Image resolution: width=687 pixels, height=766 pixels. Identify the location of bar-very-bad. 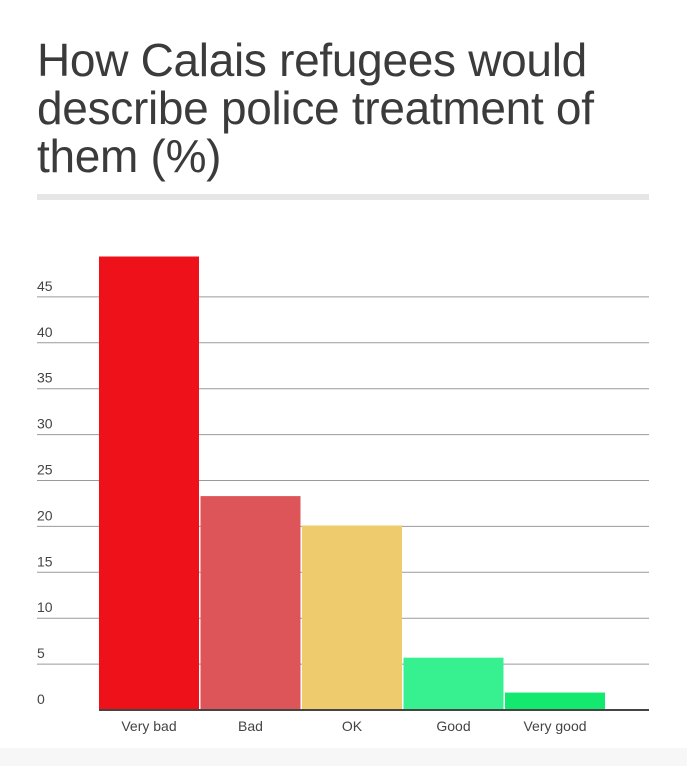
(149, 483).